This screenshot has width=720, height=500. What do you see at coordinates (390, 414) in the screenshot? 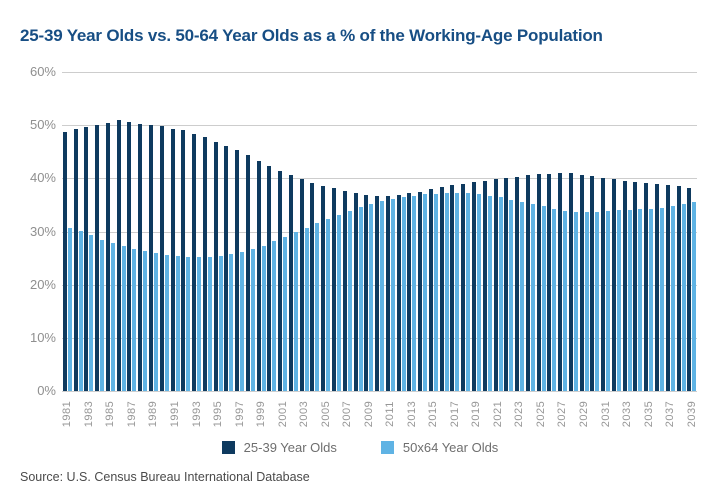
I see `x-axis-tick-label: 2011` at bounding box center [390, 414].